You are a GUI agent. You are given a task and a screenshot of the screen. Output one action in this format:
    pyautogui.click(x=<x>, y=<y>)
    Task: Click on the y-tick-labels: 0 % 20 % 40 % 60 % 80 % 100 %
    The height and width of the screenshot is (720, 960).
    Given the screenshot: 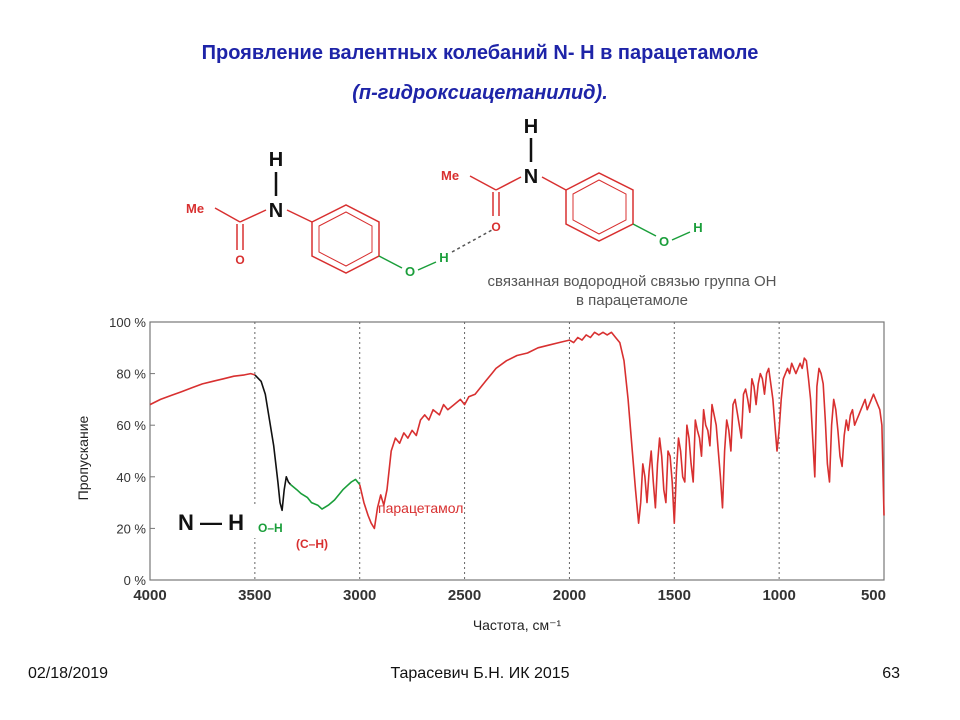 What is the action you would take?
    pyautogui.click(x=132, y=451)
    